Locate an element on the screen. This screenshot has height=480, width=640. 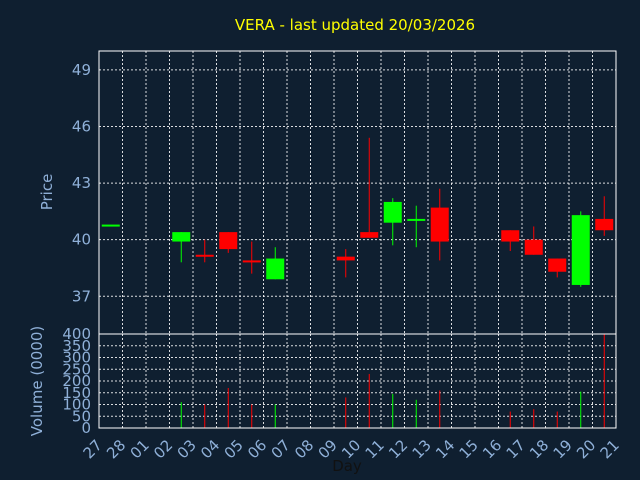
price-tick-label: 43 is located at coordinates (81, 183).